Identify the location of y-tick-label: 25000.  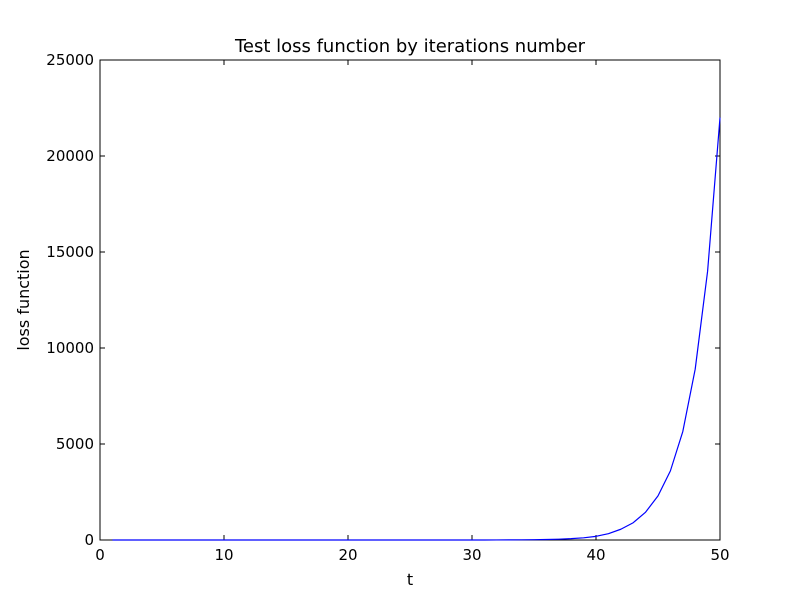
(70, 60).